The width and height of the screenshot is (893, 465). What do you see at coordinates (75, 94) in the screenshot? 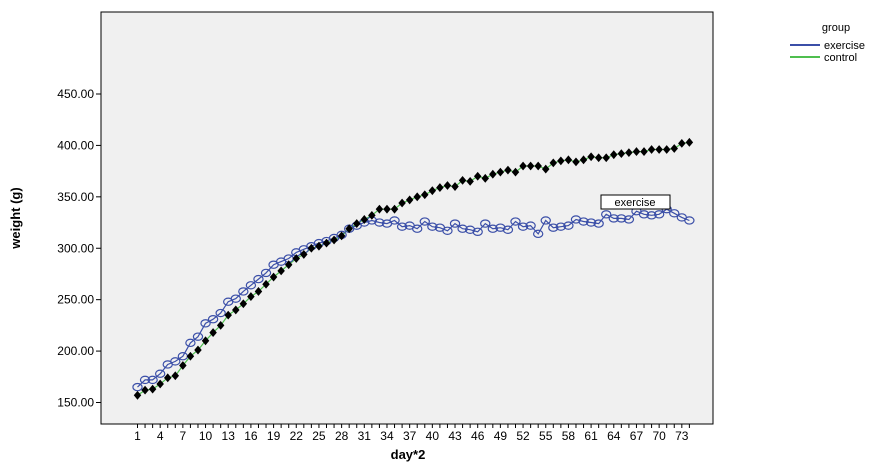
I see `y-tick-label: 450.00` at bounding box center [75, 94].